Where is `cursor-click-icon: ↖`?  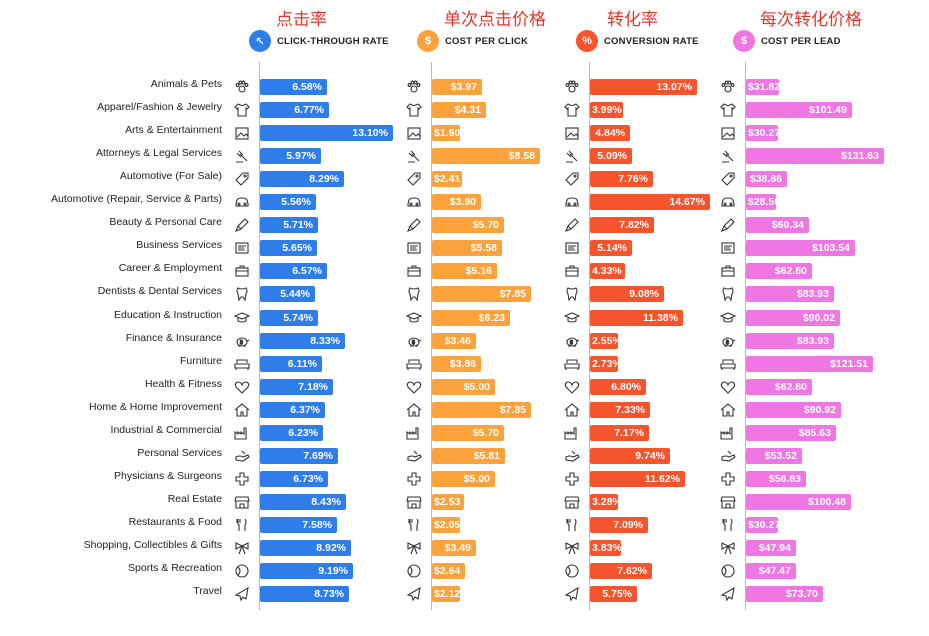
cursor-click-icon: ↖ is located at coordinates (260, 41).